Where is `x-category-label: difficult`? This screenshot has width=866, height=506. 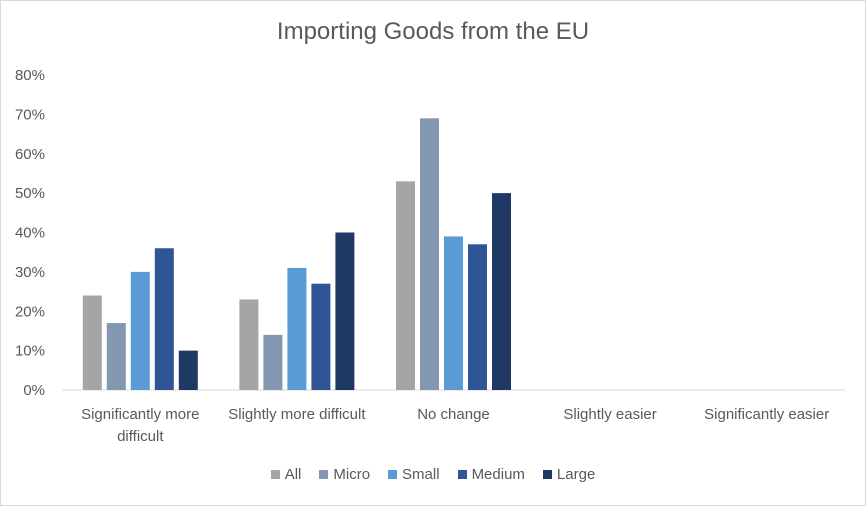 x-category-label: difficult is located at coordinates (140, 436).